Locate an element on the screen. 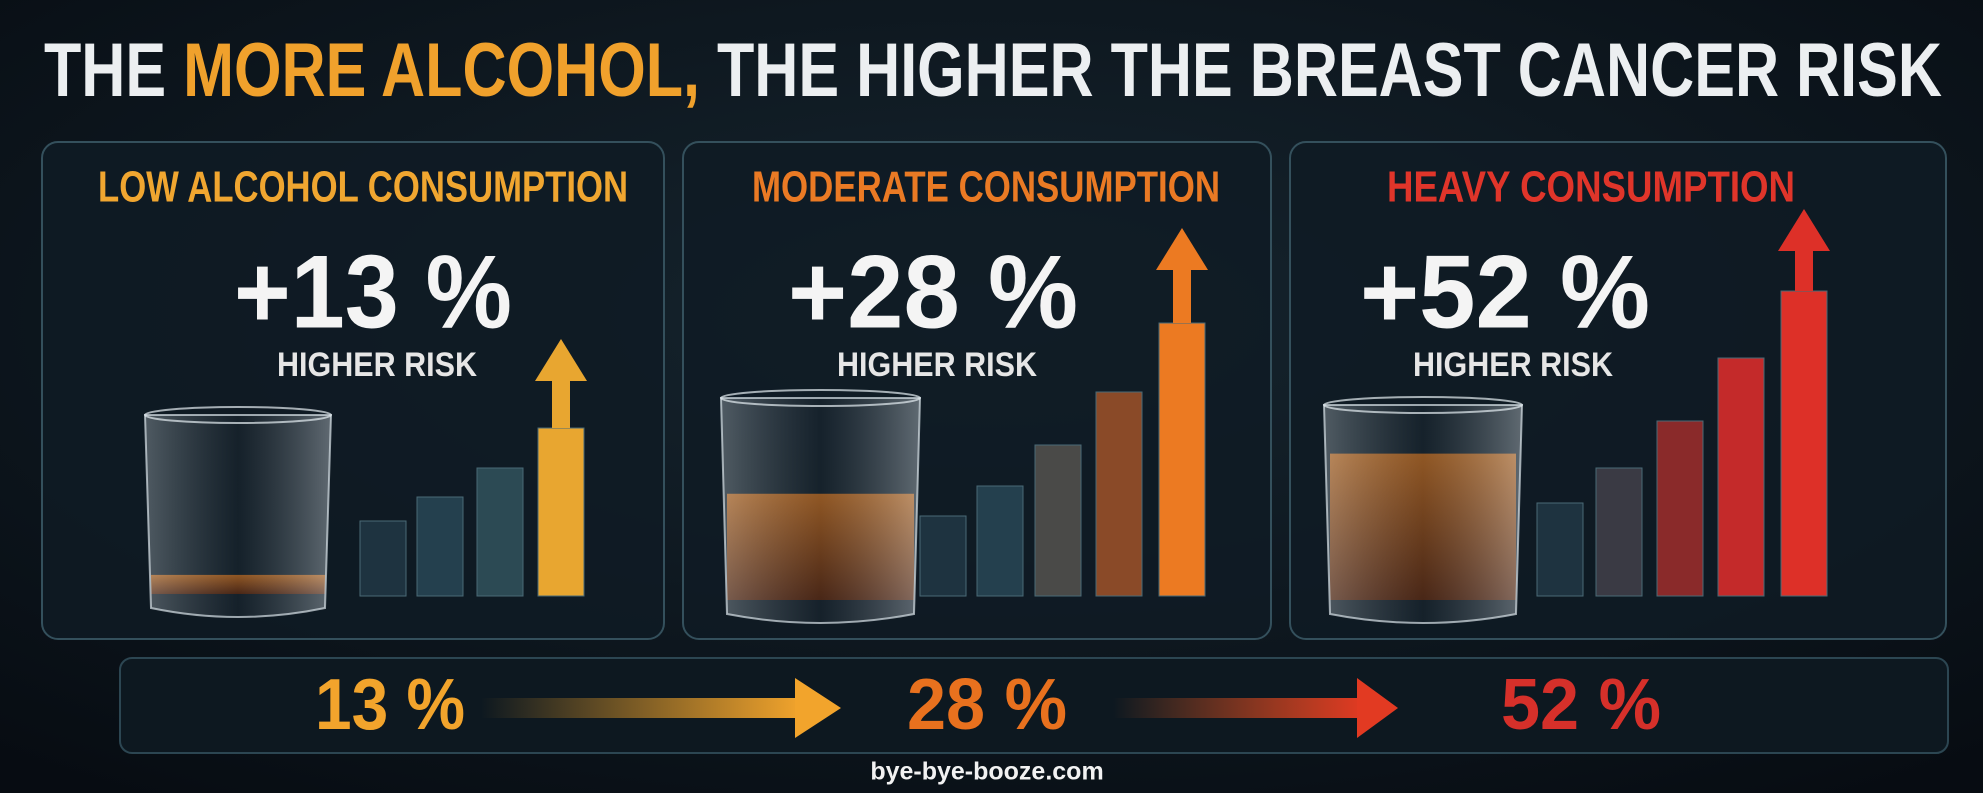 This screenshot has height=793, width=1983. title-part: THE is located at coordinates (105, 70).